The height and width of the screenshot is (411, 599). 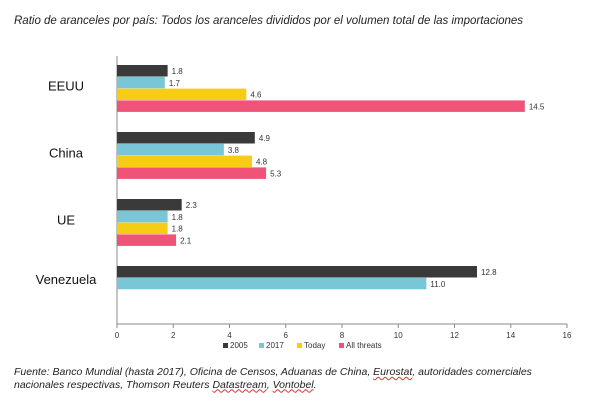 What do you see at coordinates (438, 284) in the screenshot?
I see `data-label: 11.0` at bounding box center [438, 284].